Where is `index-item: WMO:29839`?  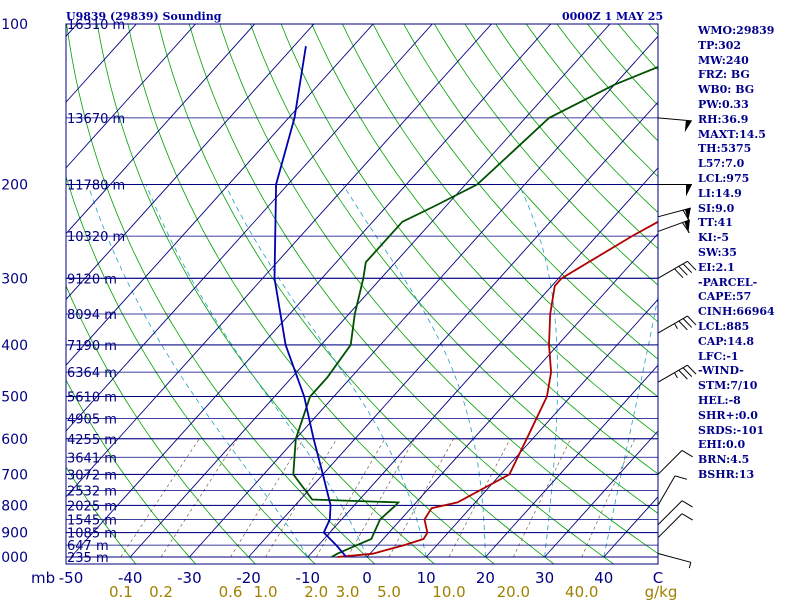 index-item: WMO:29839 is located at coordinates (736, 30).